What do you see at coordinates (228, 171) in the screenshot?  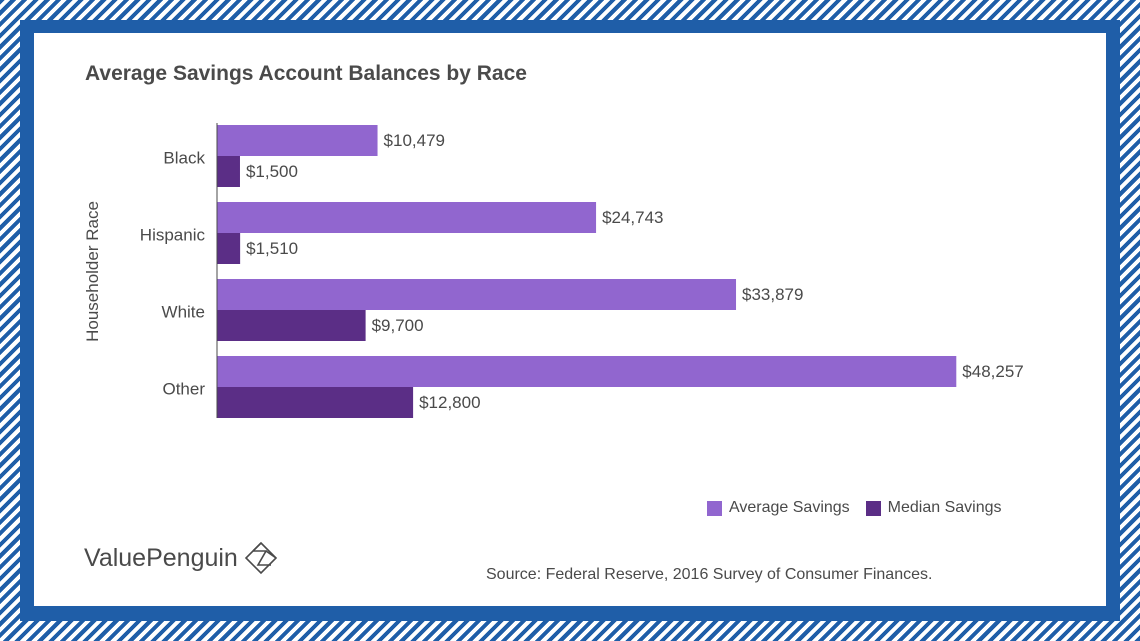 I see `bar-black-median-savings` at bounding box center [228, 171].